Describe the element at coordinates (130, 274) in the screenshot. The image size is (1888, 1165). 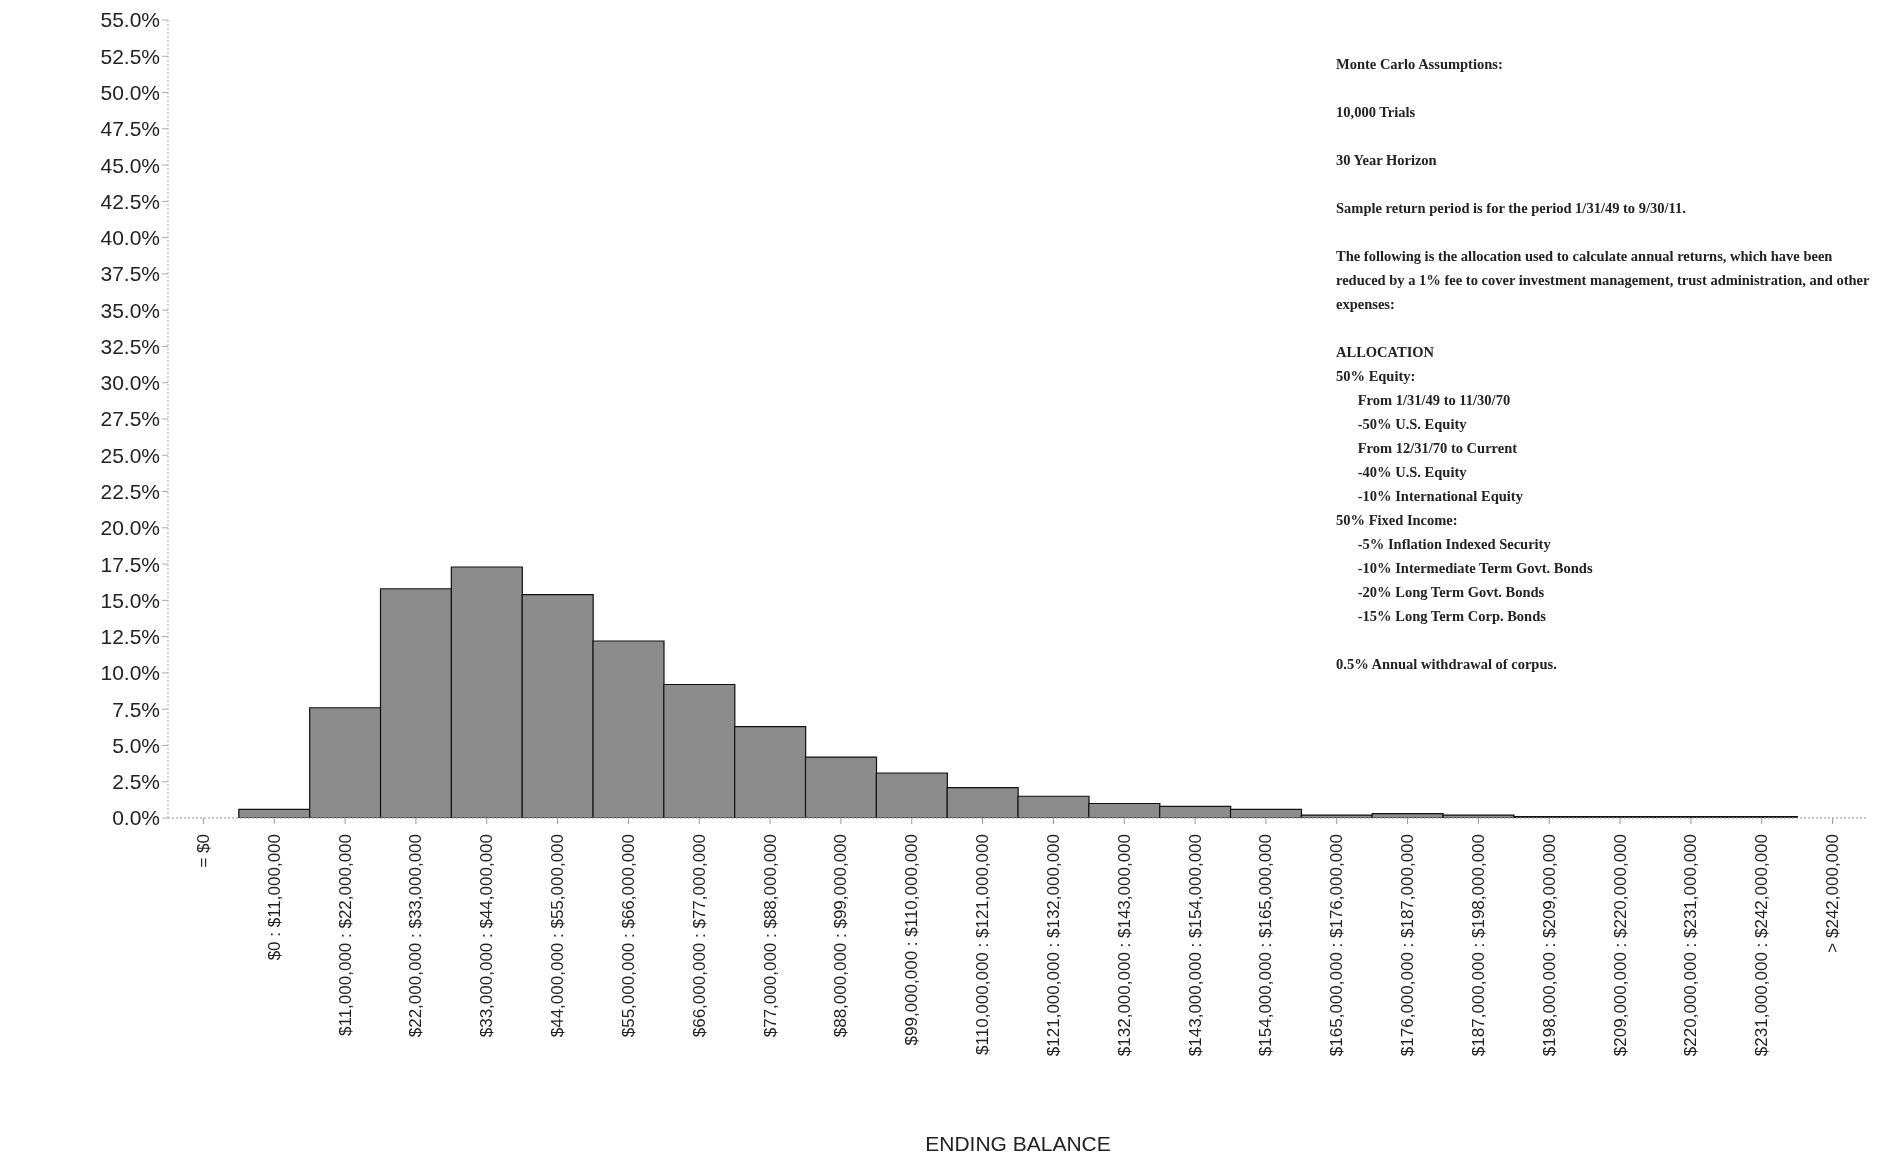
I see `y-tick-label: 37.5%` at that location.